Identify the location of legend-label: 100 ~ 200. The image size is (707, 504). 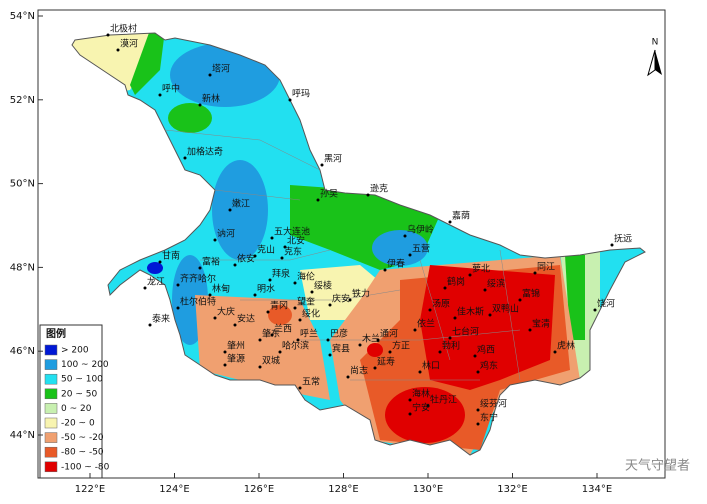
(85, 365).